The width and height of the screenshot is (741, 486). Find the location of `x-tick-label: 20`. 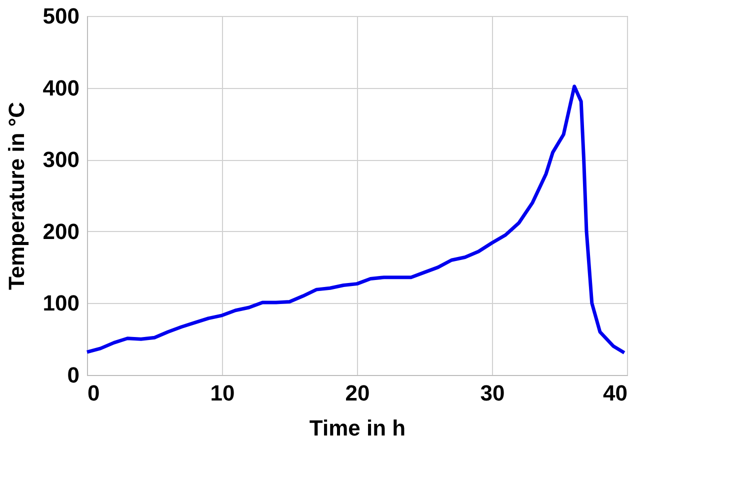

x-tick-label: 20 is located at coordinates (357, 393).